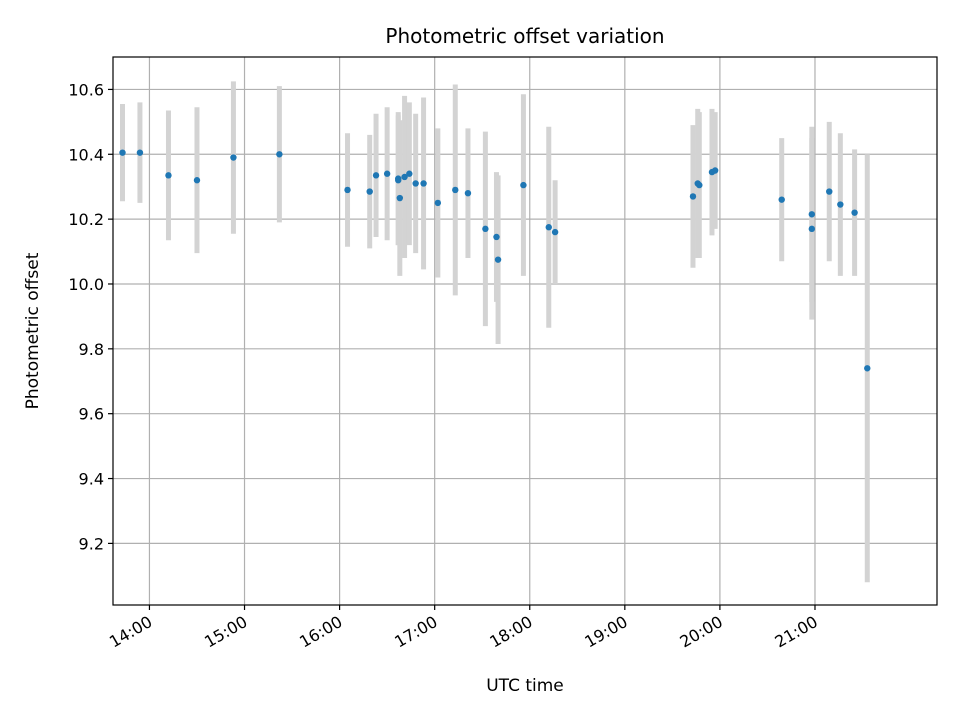  I want to click on y-axis-ticks: 9.2 9.4 9.6 9.8 10.0 10.2 10.4 10.6, so click(90, 316).